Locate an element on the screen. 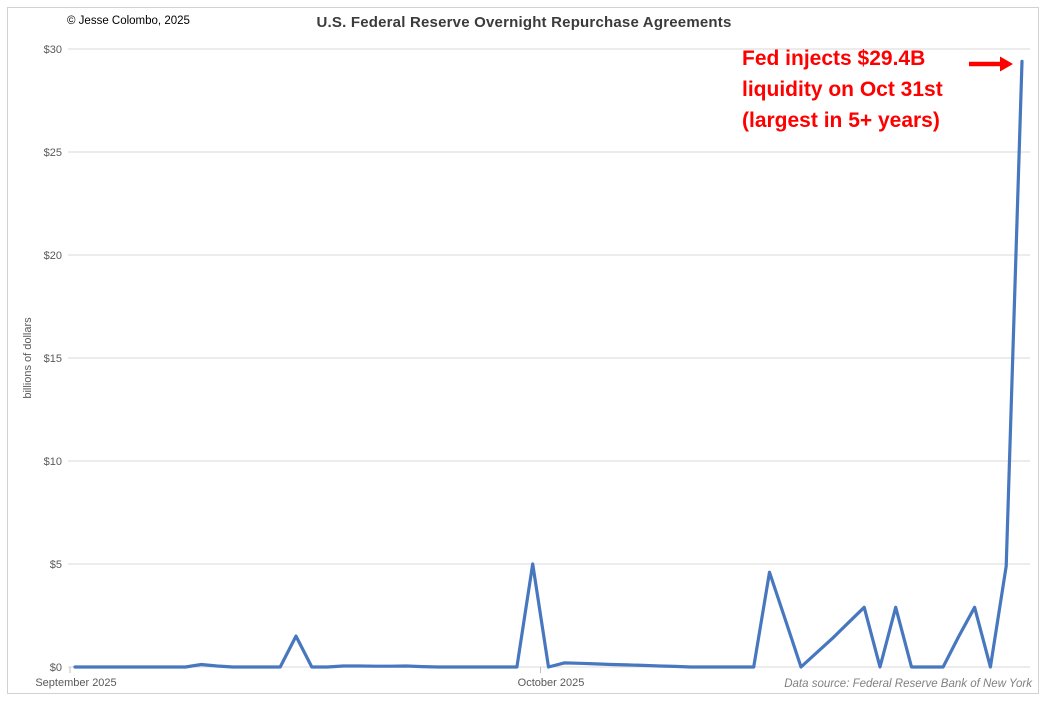 Image resolution: width=1048 pixels, height=702 pixels. annotation-line-2: liquidity on Oct 31st is located at coordinates (842, 89).